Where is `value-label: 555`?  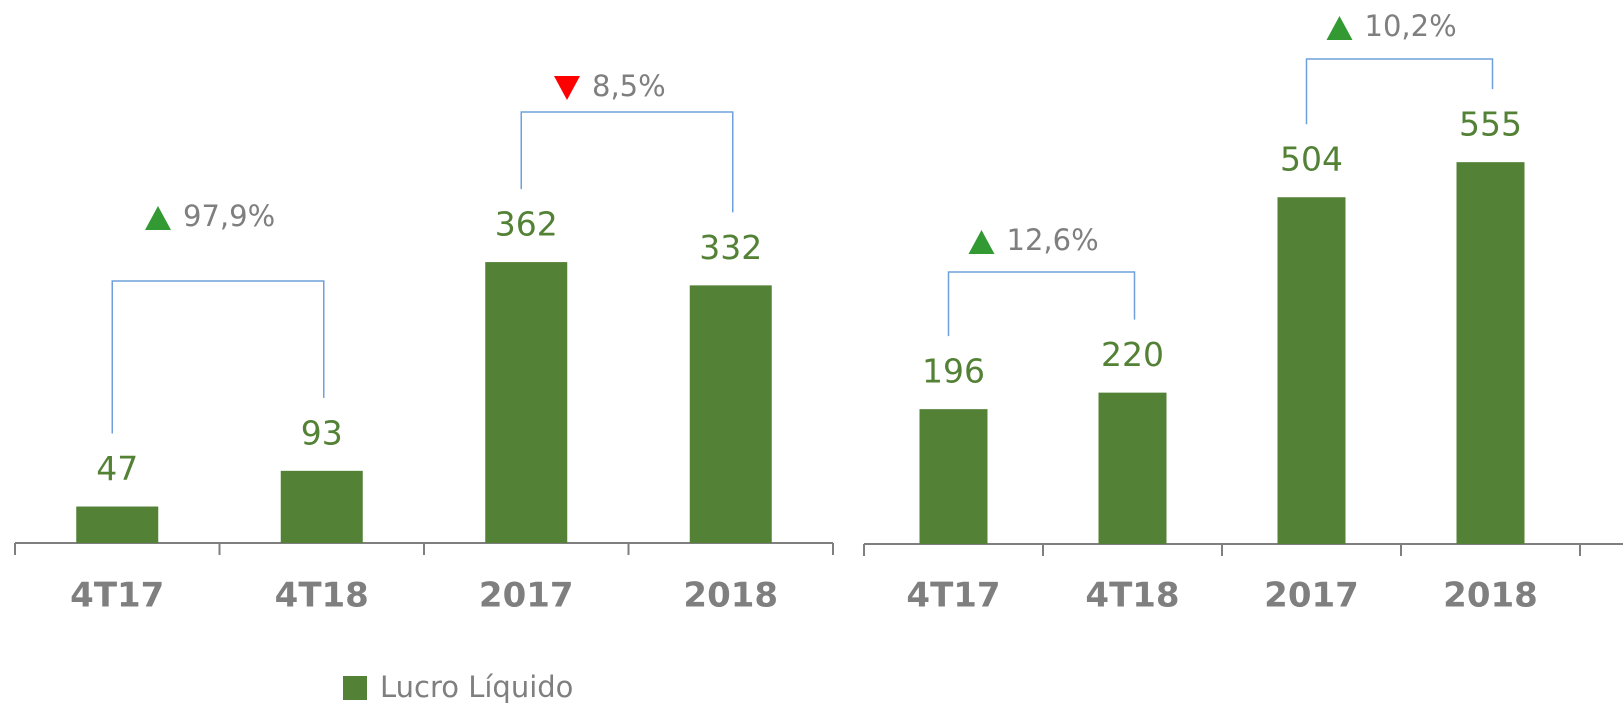
value-label: 555 is located at coordinates (1490, 124).